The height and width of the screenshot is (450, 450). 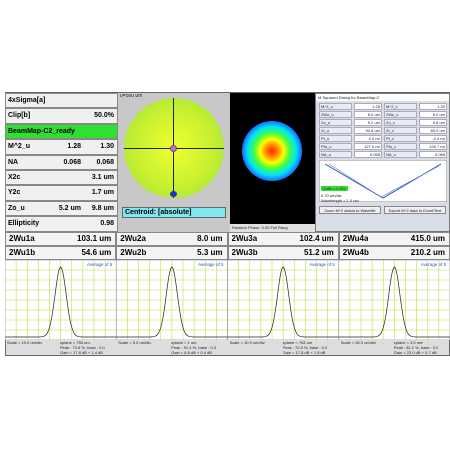 What do you see at coordinates (19, 147) in the screenshot?
I see `param-label: M^2_u` at bounding box center [19, 147].